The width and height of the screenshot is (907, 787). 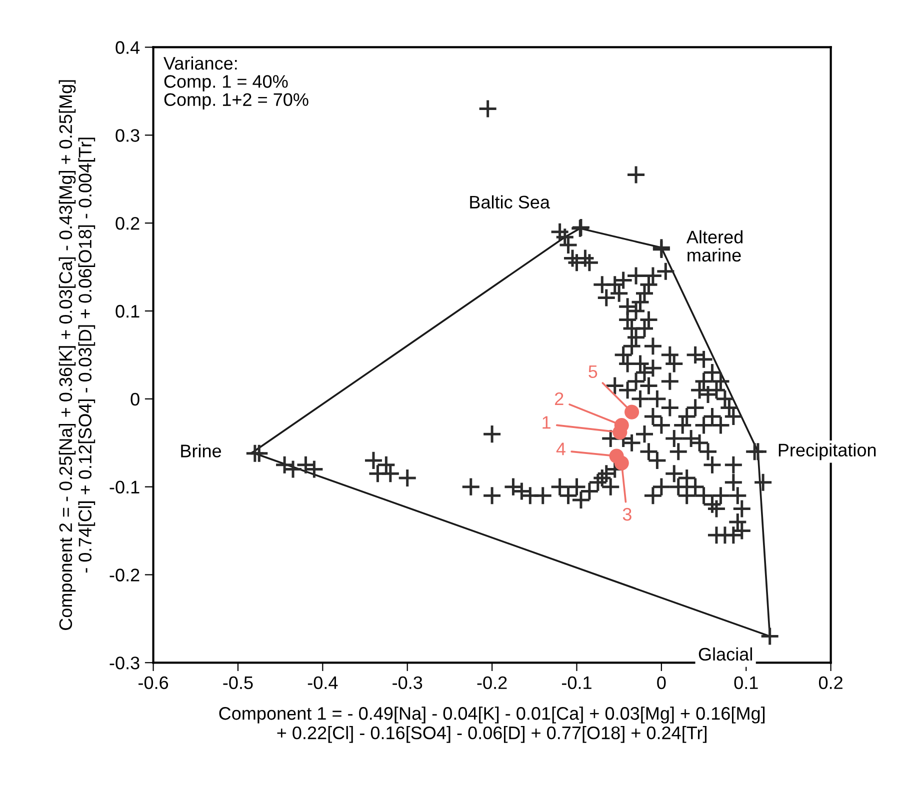 I want to click on x-tick-label: -0.5, so click(x=238, y=683).